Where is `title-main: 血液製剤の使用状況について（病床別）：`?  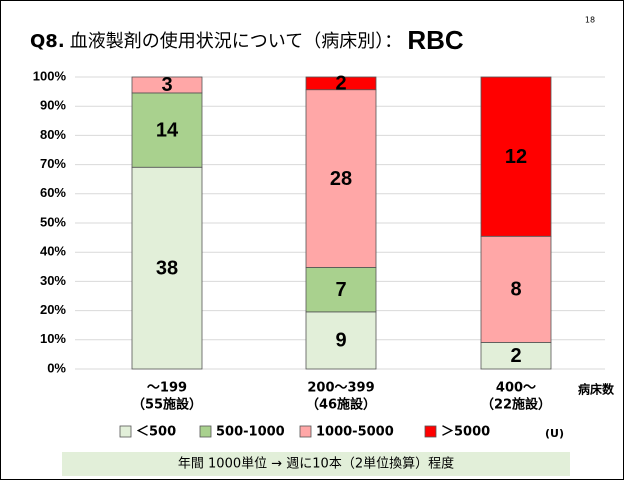
title-main: 血液製剤の使用状況について（病床別）： is located at coordinates (236, 41).